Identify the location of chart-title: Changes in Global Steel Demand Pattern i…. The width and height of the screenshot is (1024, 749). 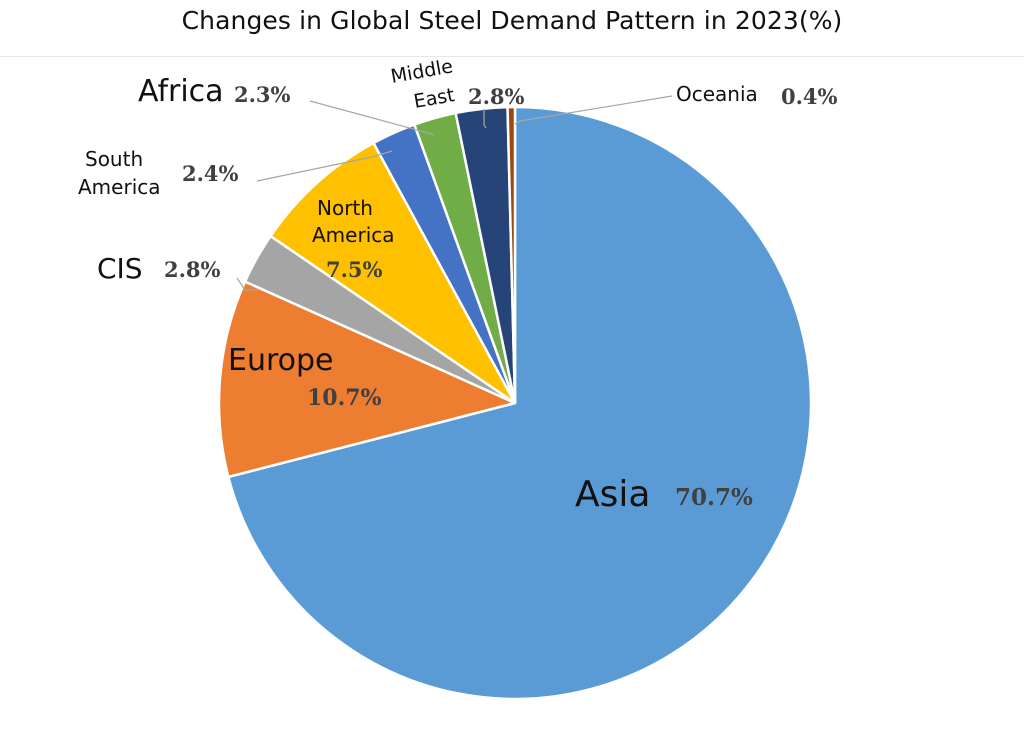
(512, 20).